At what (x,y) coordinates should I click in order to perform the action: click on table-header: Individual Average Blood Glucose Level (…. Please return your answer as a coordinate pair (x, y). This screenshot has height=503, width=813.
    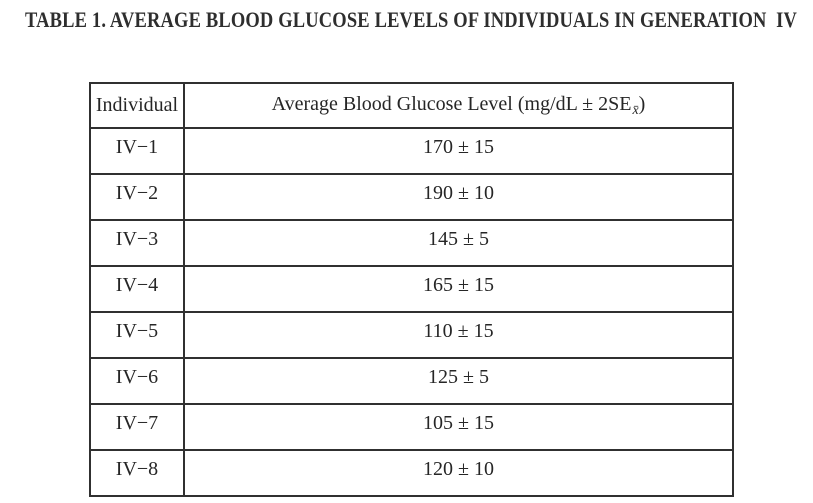
    Looking at the image, I should click on (411, 105).